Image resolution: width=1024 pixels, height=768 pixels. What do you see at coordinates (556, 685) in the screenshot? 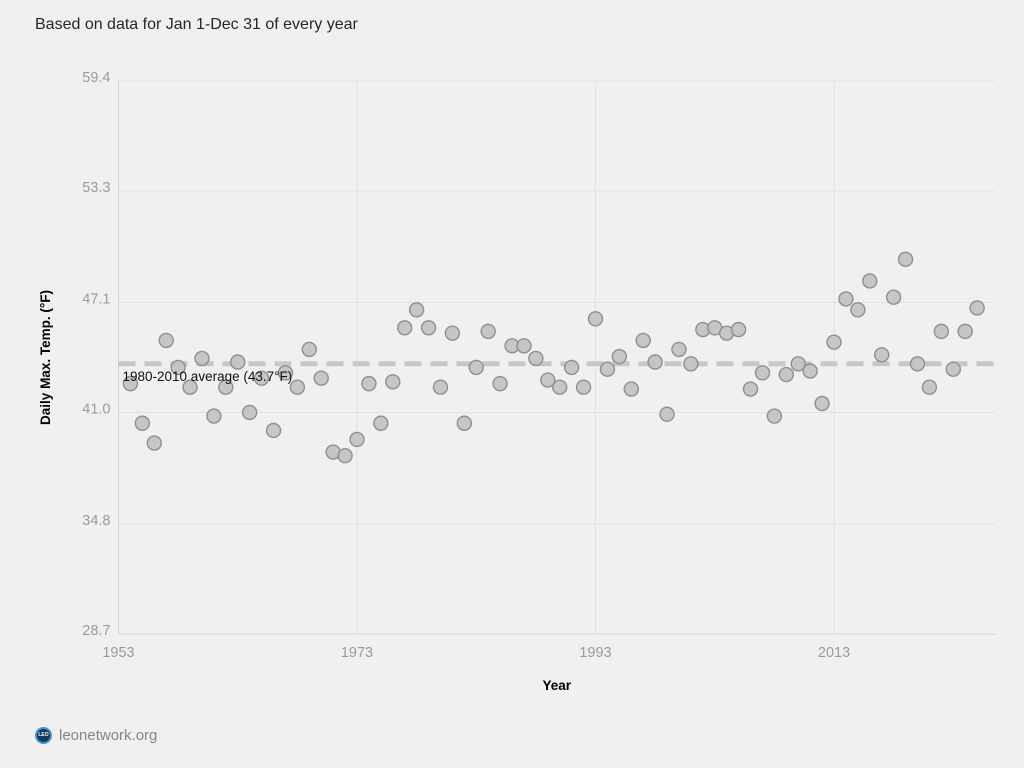
I see `x-axis-title: Year` at bounding box center [556, 685].